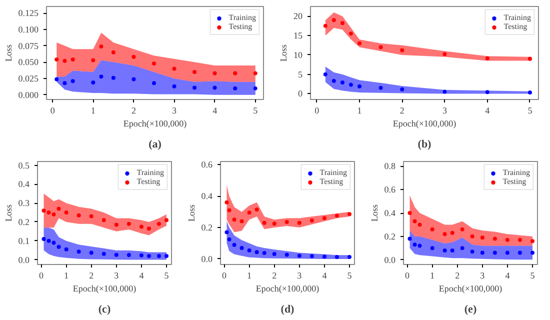 The width and height of the screenshot is (550, 320). I want to click on text: (e), so click(470, 310).